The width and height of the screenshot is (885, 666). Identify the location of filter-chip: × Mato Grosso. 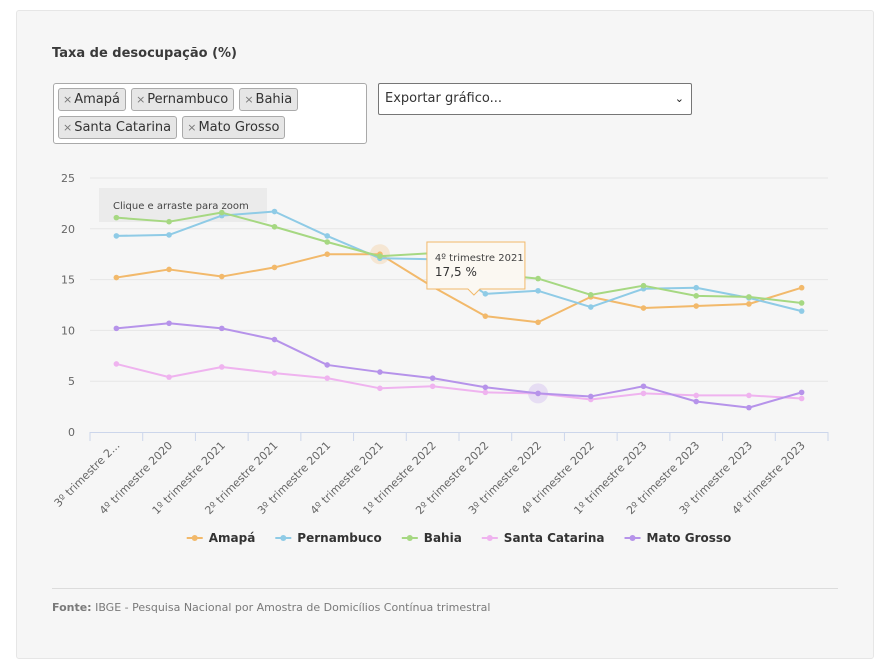
(234, 127).